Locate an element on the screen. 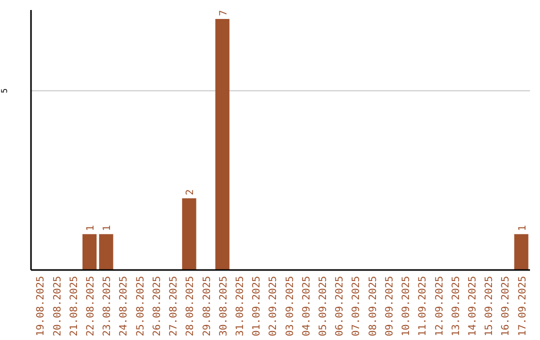  x-tick-label: 01.09.2025 is located at coordinates (257, 306).